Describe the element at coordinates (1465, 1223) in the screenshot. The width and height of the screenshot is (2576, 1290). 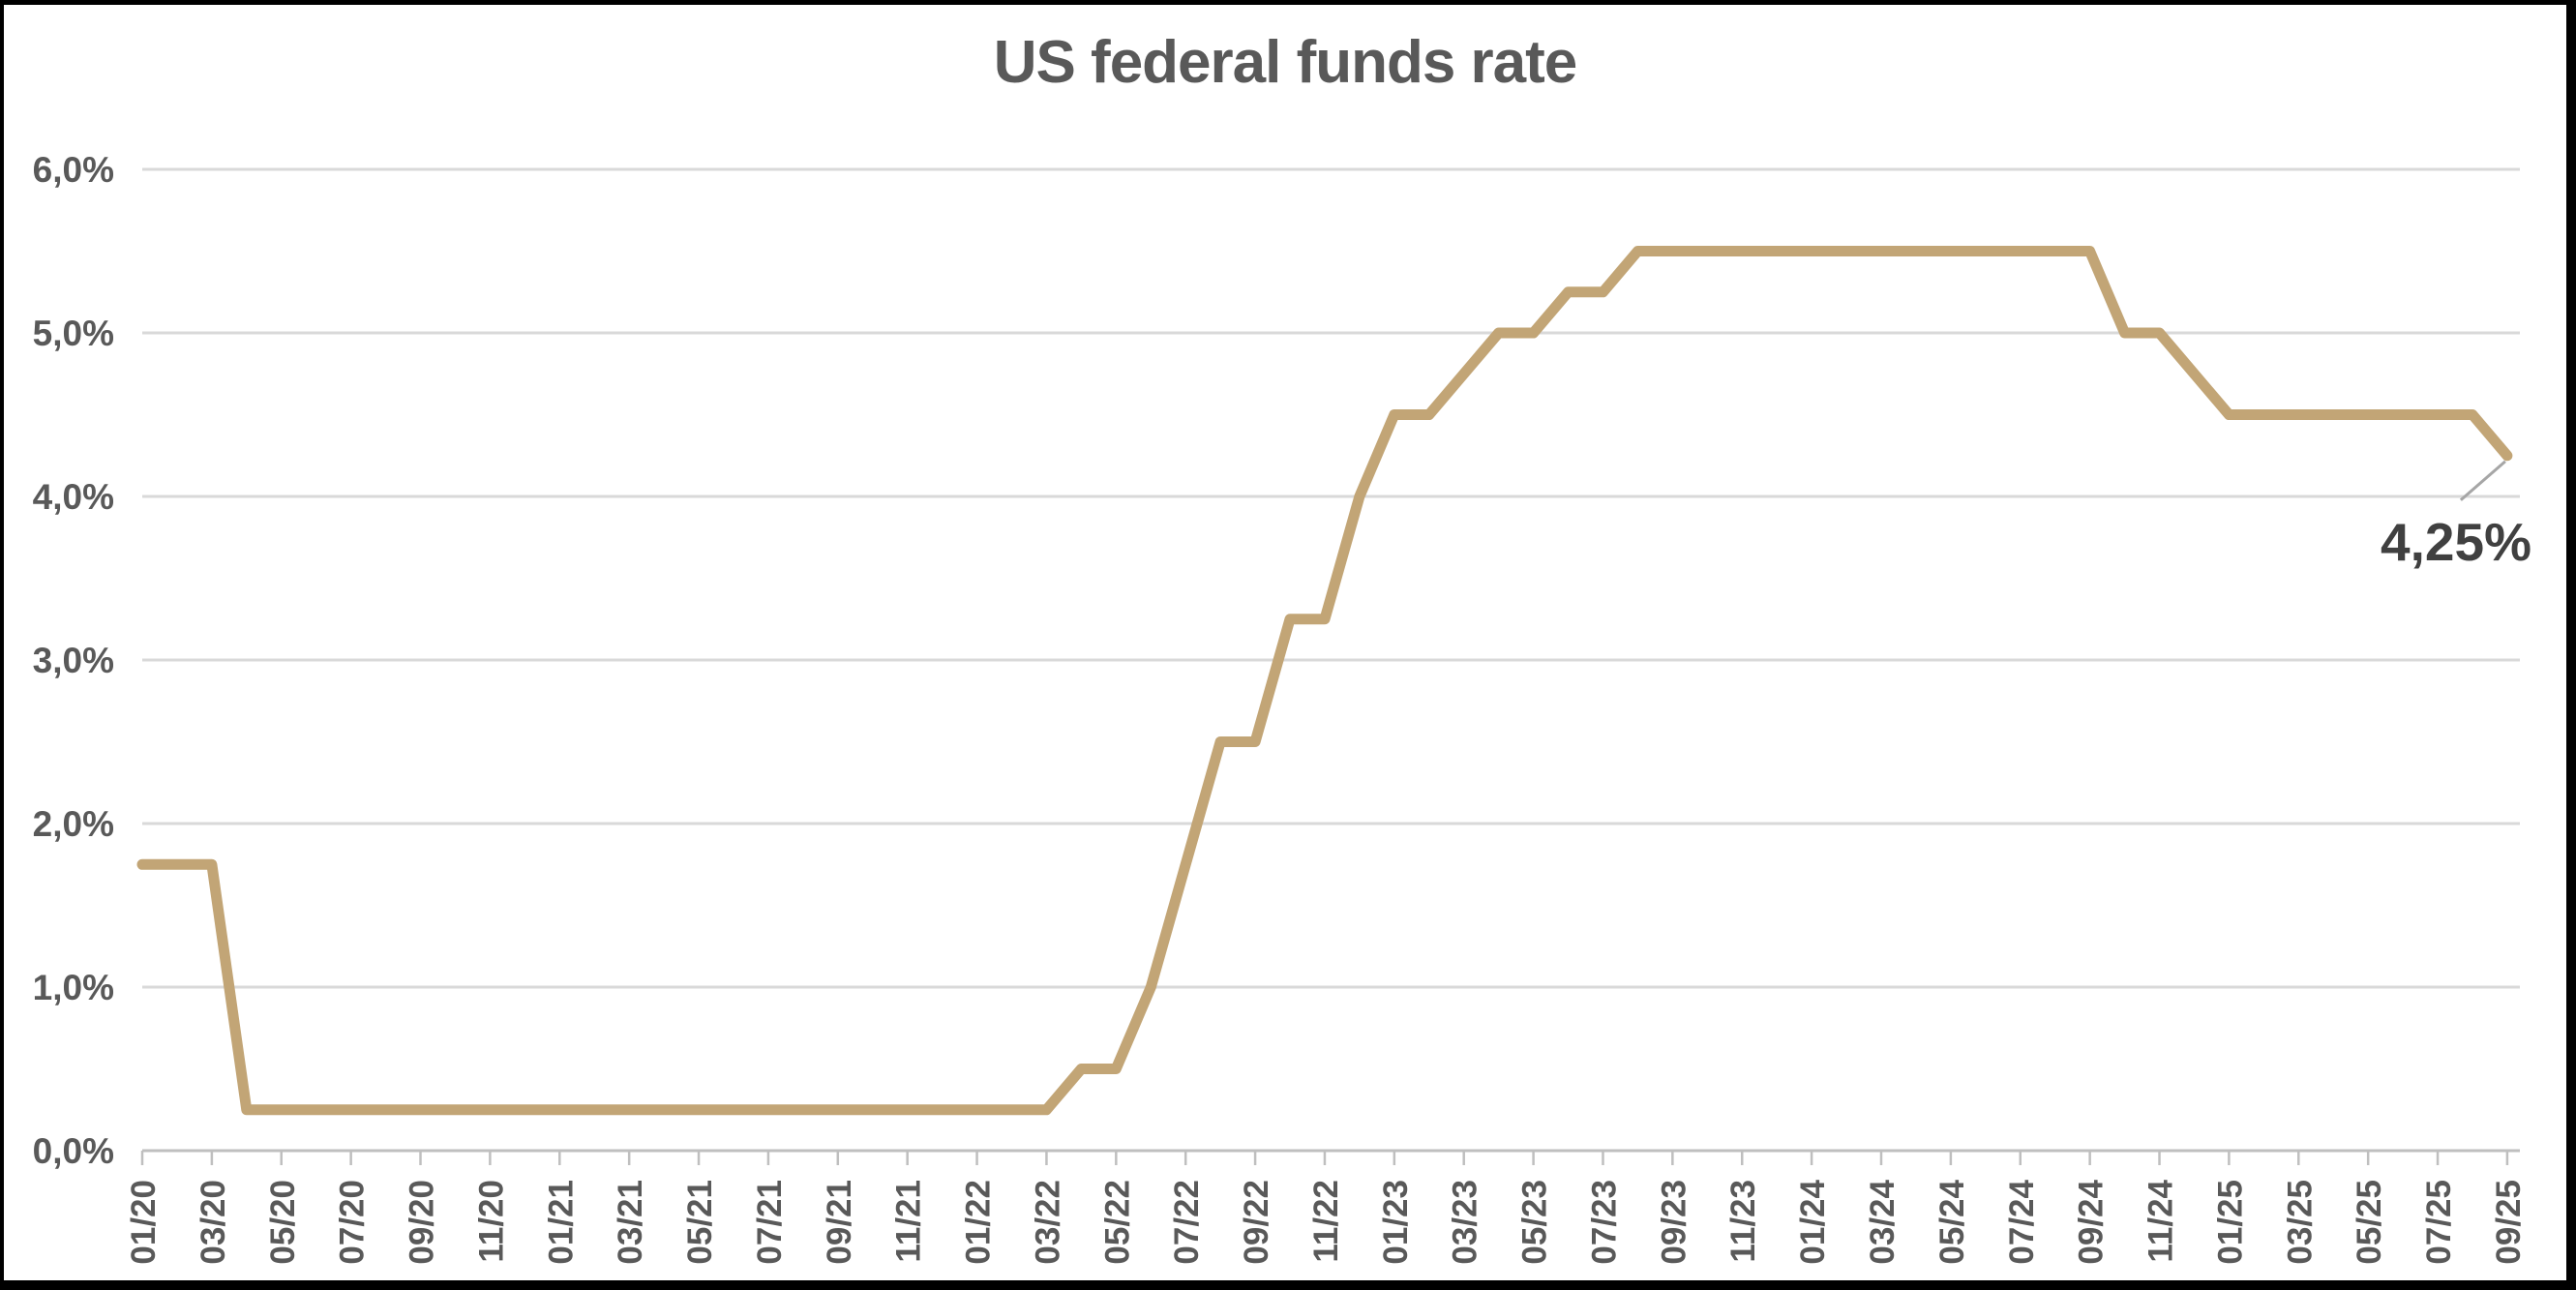
I see `x-tick-label: 03/23` at that location.